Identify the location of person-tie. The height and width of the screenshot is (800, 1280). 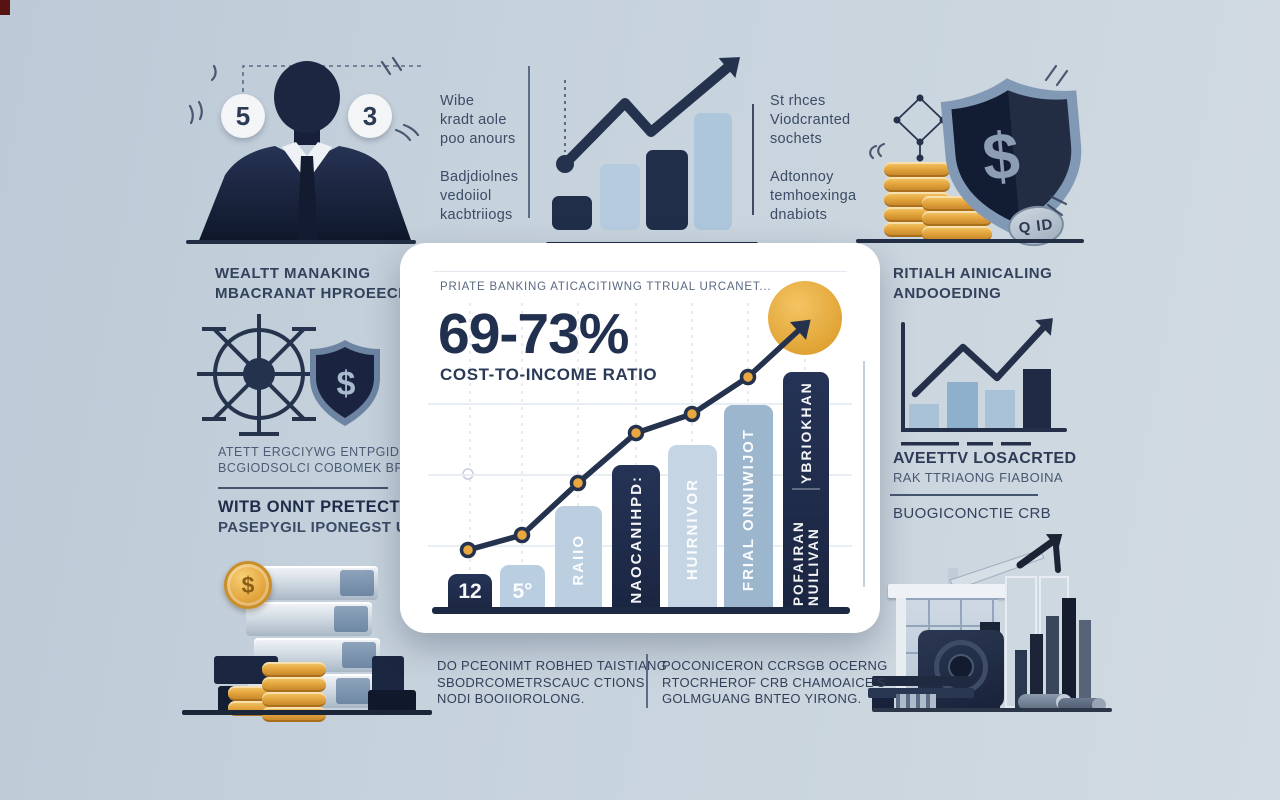
(307, 199).